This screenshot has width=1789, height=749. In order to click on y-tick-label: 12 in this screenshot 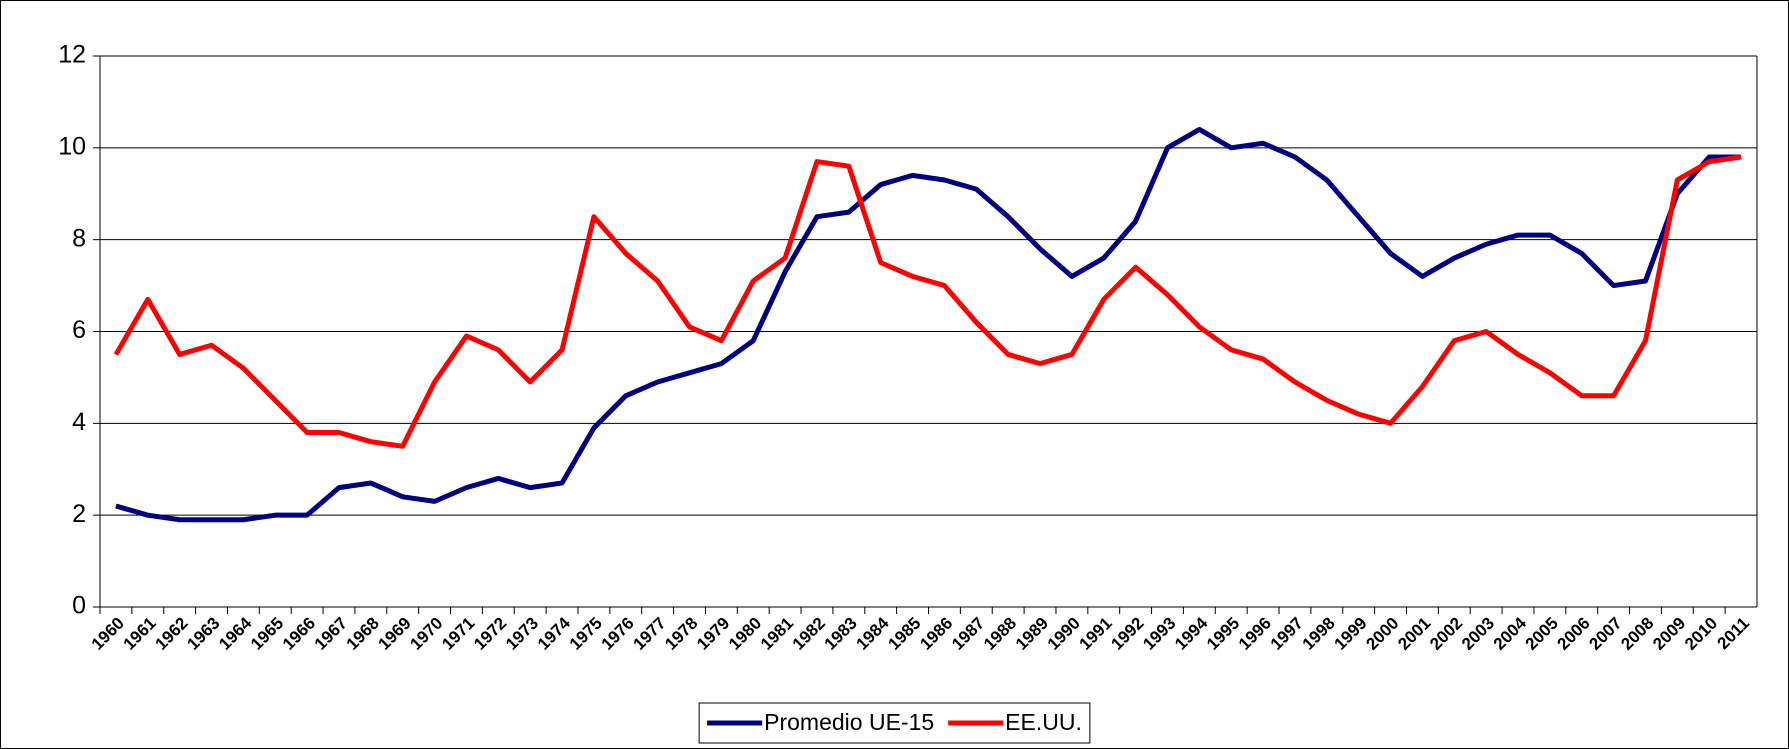, I will do `click(72, 55)`.